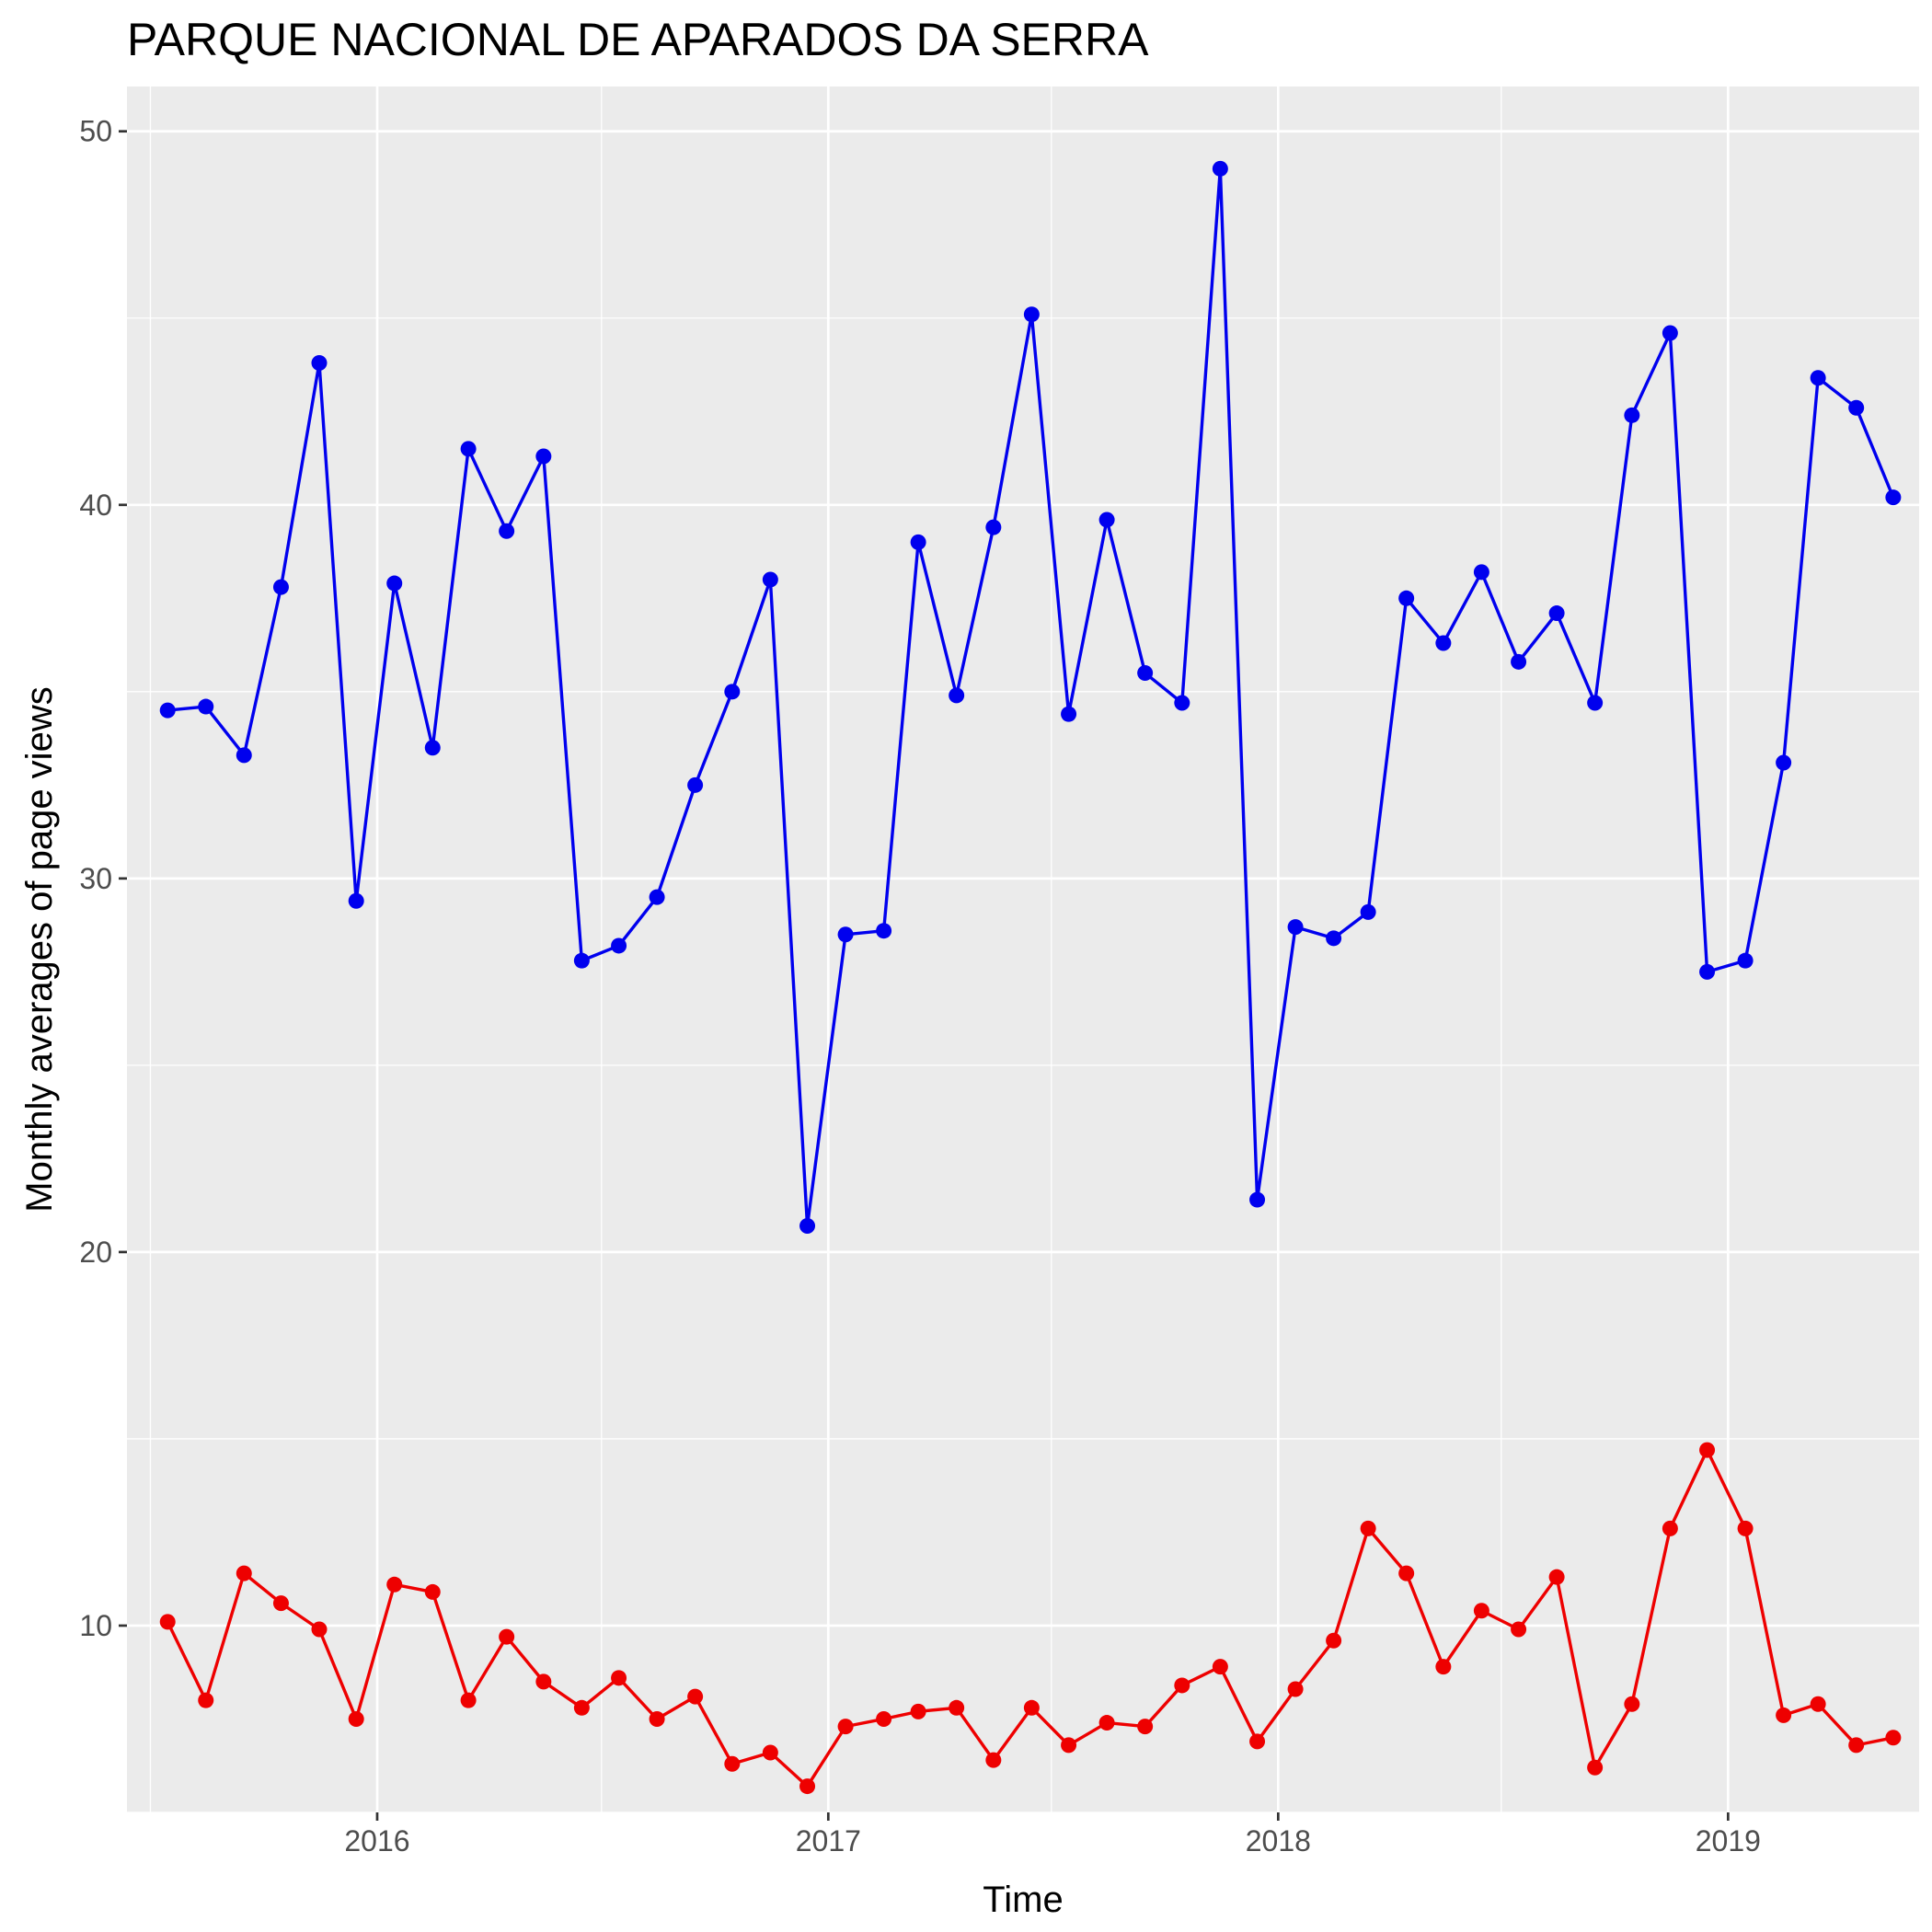 The height and width of the screenshot is (1932, 1932). What do you see at coordinates (39, 949) in the screenshot?
I see `y-axis-title: Monthly averages of page views` at bounding box center [39, 949].